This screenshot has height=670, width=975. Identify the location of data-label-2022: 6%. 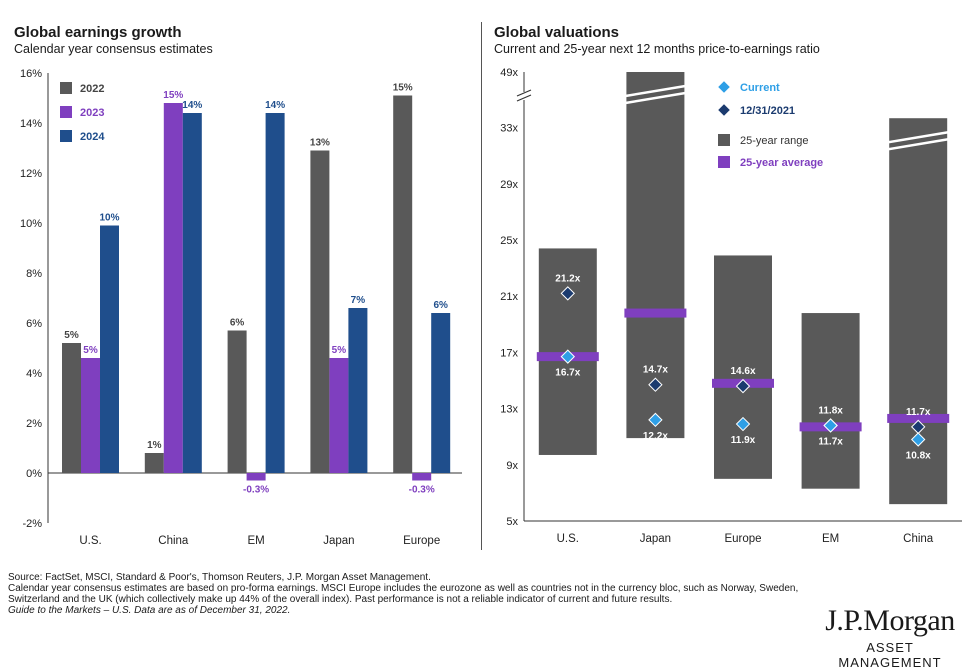
(237, 323).